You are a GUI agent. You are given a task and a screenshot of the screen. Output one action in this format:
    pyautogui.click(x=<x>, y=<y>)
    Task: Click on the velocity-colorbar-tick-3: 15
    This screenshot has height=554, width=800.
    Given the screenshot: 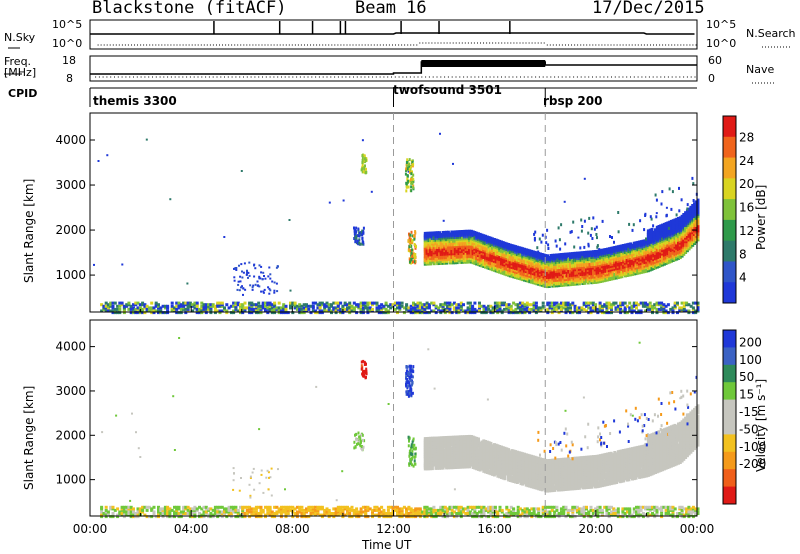 What is the action you would take?
    pyautogui.click(x=746, y=395)
    